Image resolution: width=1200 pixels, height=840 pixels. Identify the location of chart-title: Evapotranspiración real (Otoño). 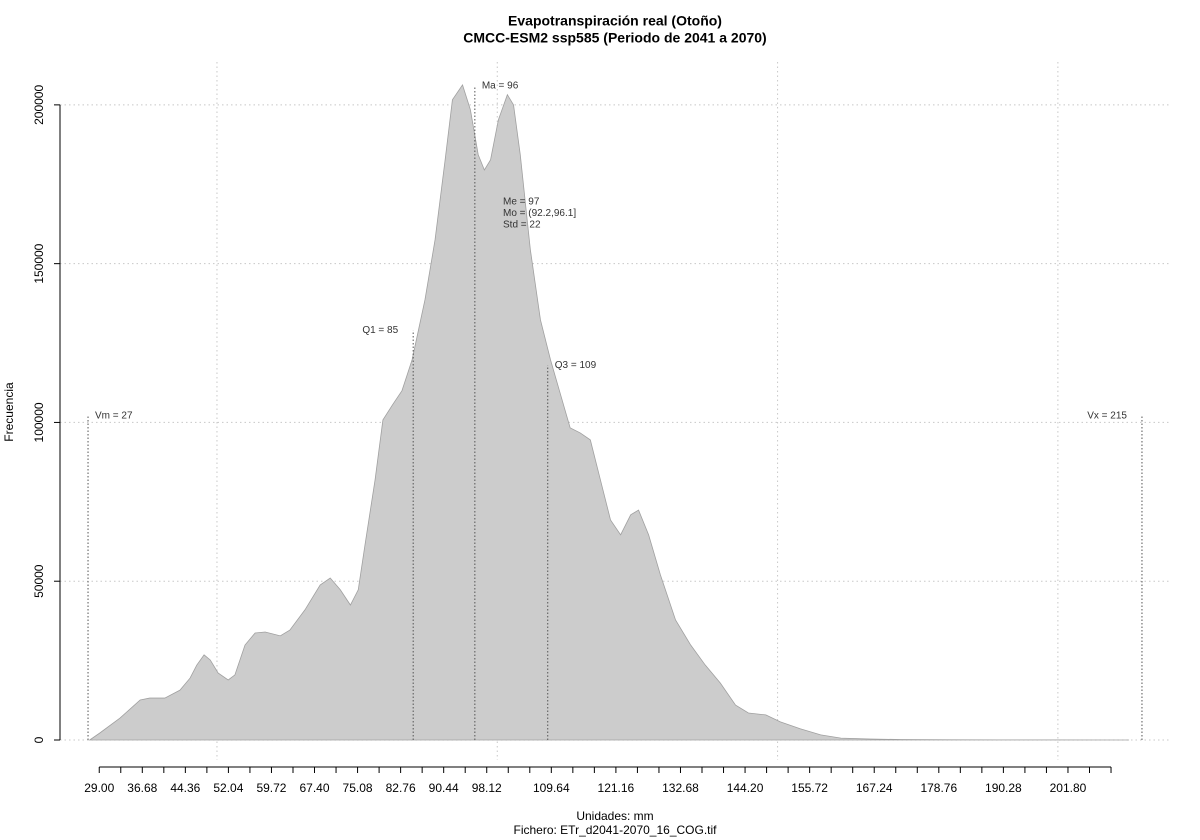
(615, 21).